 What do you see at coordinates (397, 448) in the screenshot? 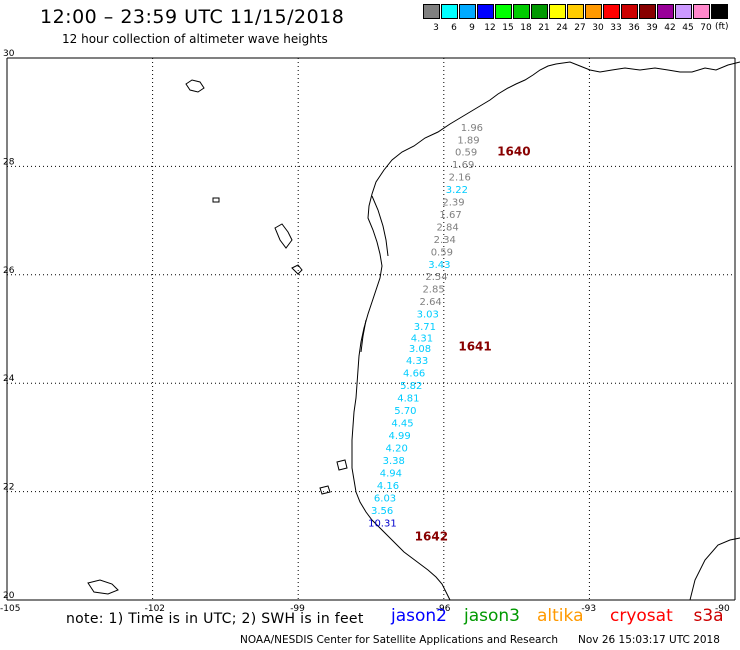
I see `wave-height-value: 4.20` at bounding box center [397, 448].